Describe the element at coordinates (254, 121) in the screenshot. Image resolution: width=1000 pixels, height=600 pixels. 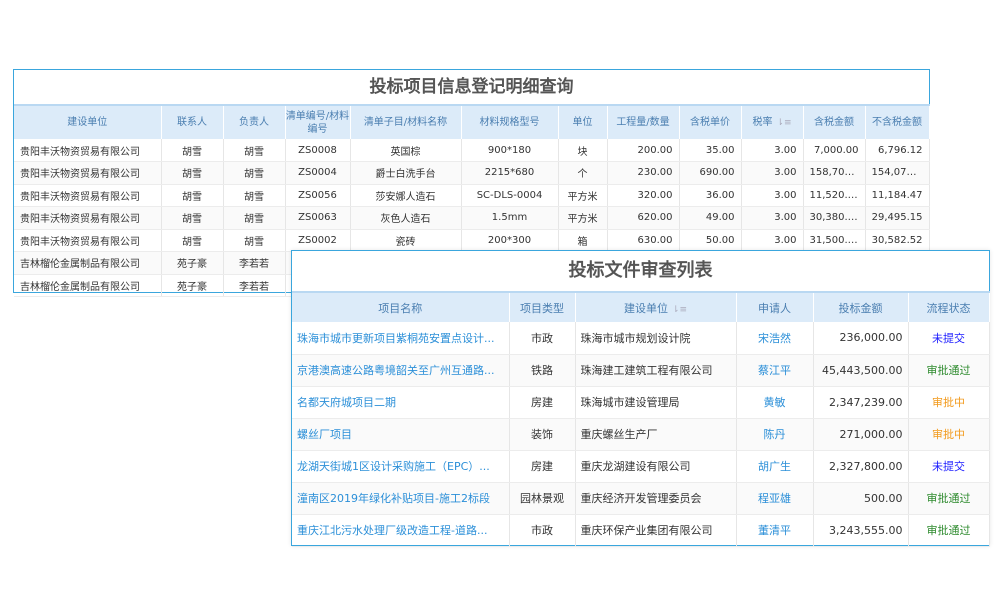
I see `column-header: 负责人` at that location.